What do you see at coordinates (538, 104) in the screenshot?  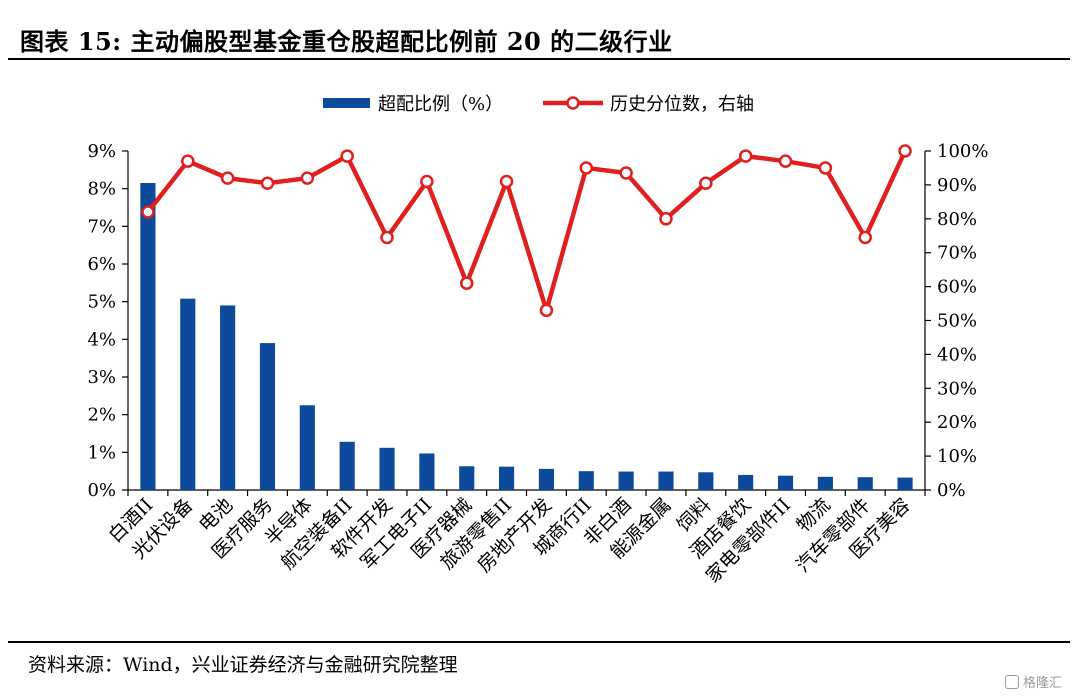 I see `legend: 超配比例（%） 历史分位数，右轴` at bounding box center [538, 104].